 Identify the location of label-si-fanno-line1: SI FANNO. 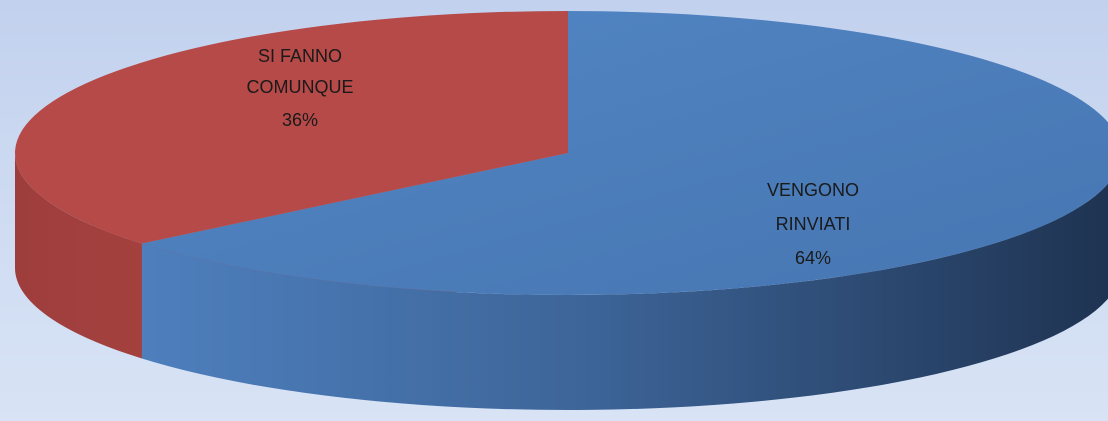
(300, 56).